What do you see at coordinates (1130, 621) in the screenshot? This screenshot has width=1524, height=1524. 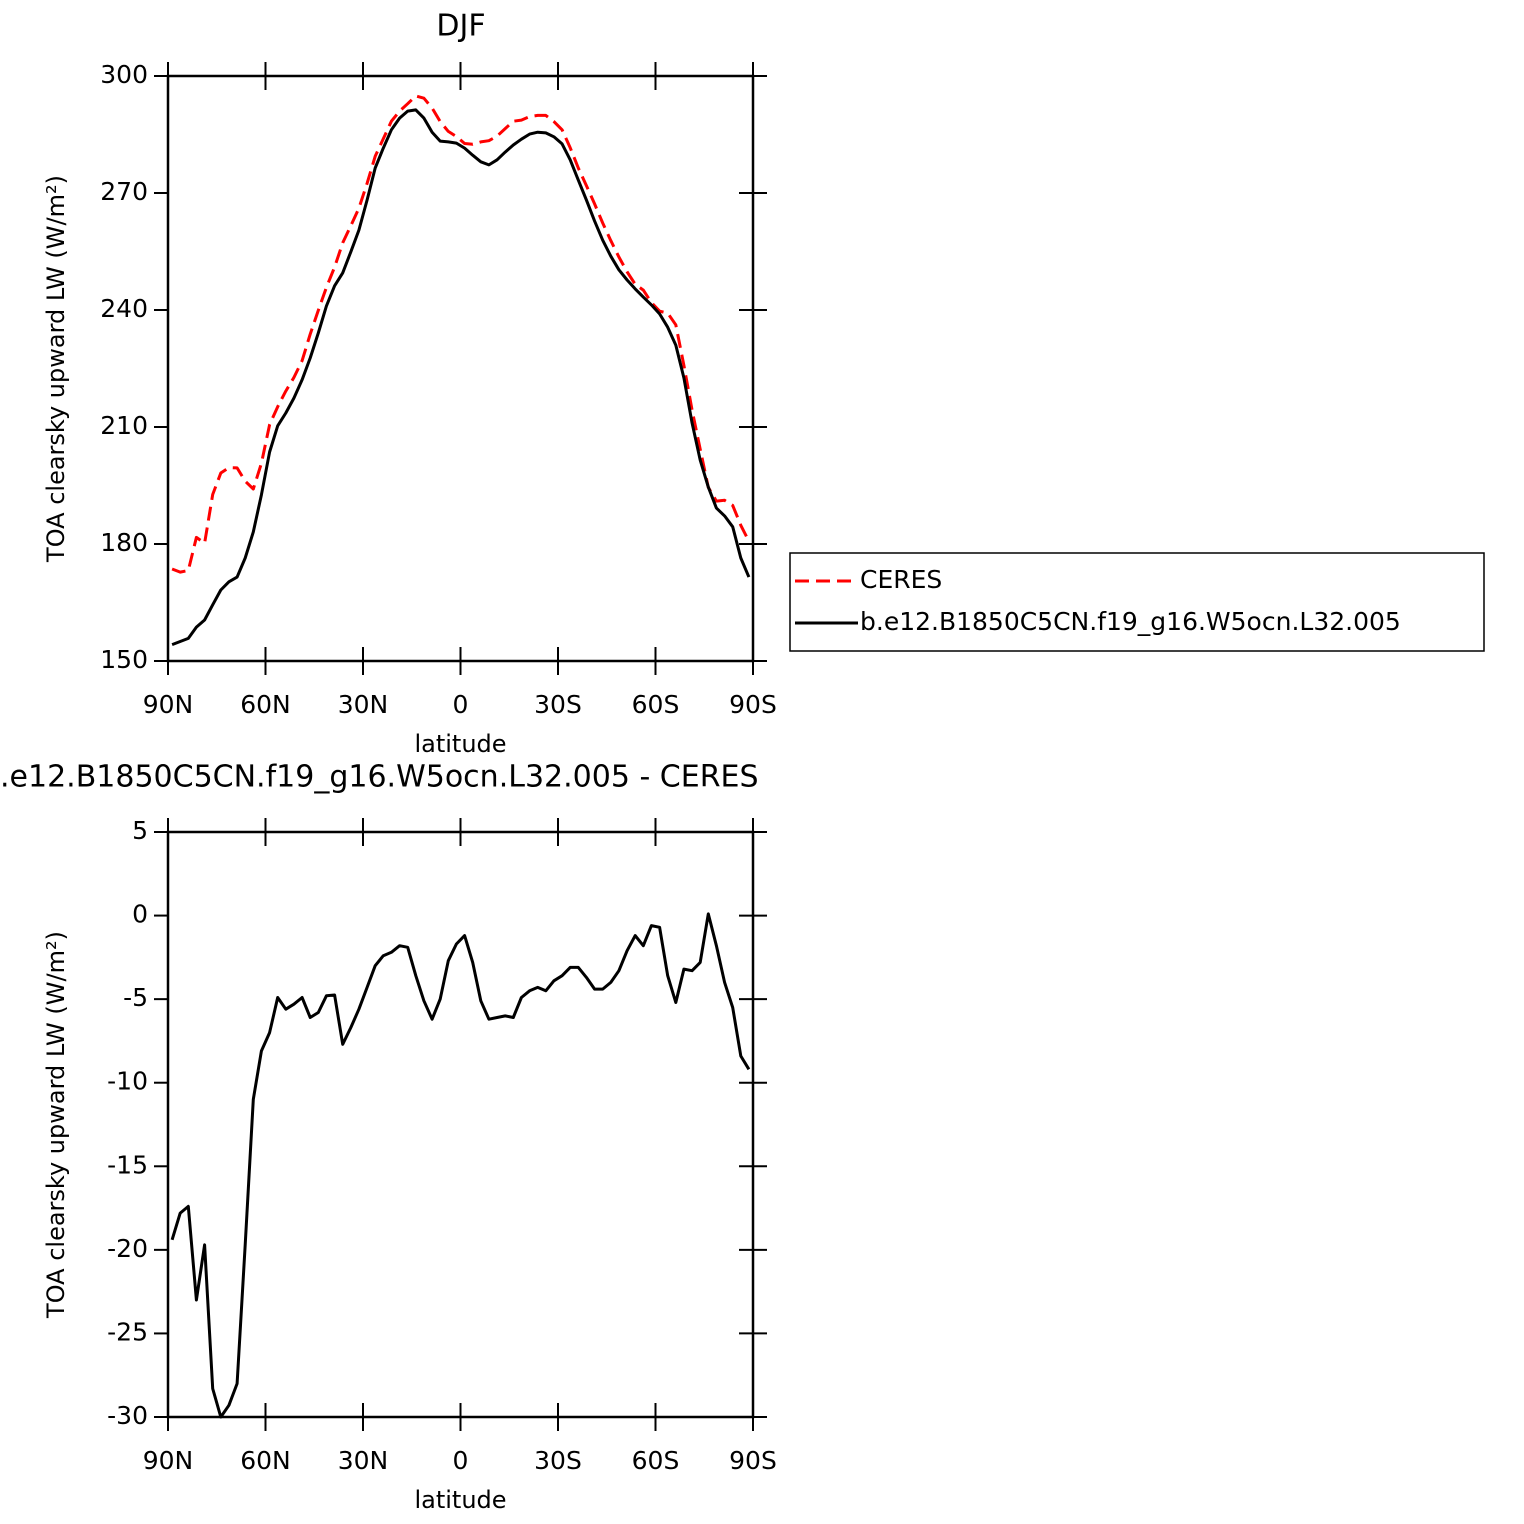 I see `legend-label: b.e12.B1850C5CN.f19_g16.W5ocn.L32.005` at bounding box center [1130, 621].